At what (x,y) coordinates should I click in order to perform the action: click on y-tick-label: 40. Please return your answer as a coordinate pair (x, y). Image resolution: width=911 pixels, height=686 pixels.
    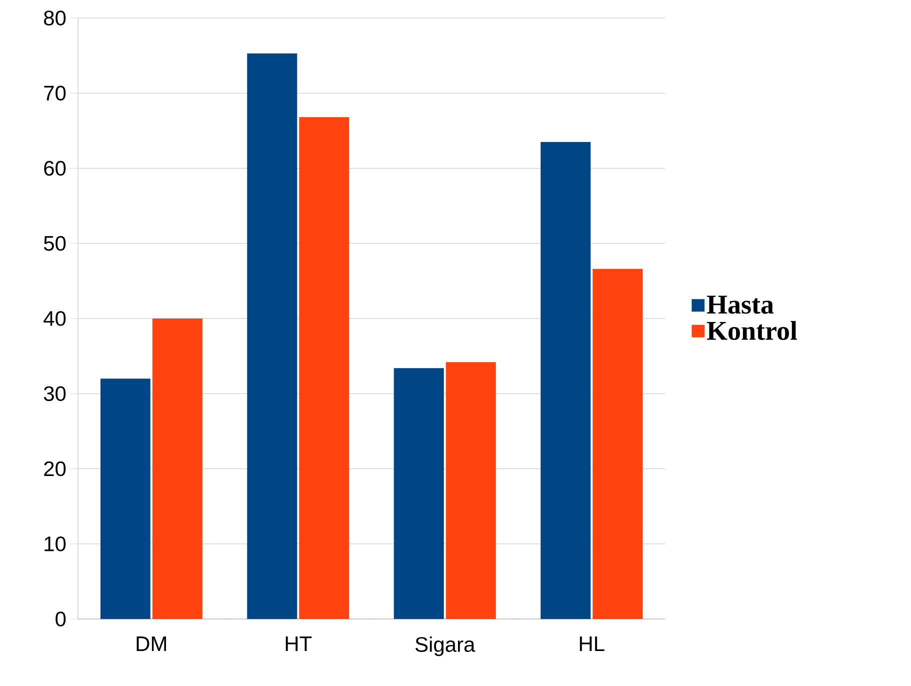
    Looking at the image, I should click on (55, 318).